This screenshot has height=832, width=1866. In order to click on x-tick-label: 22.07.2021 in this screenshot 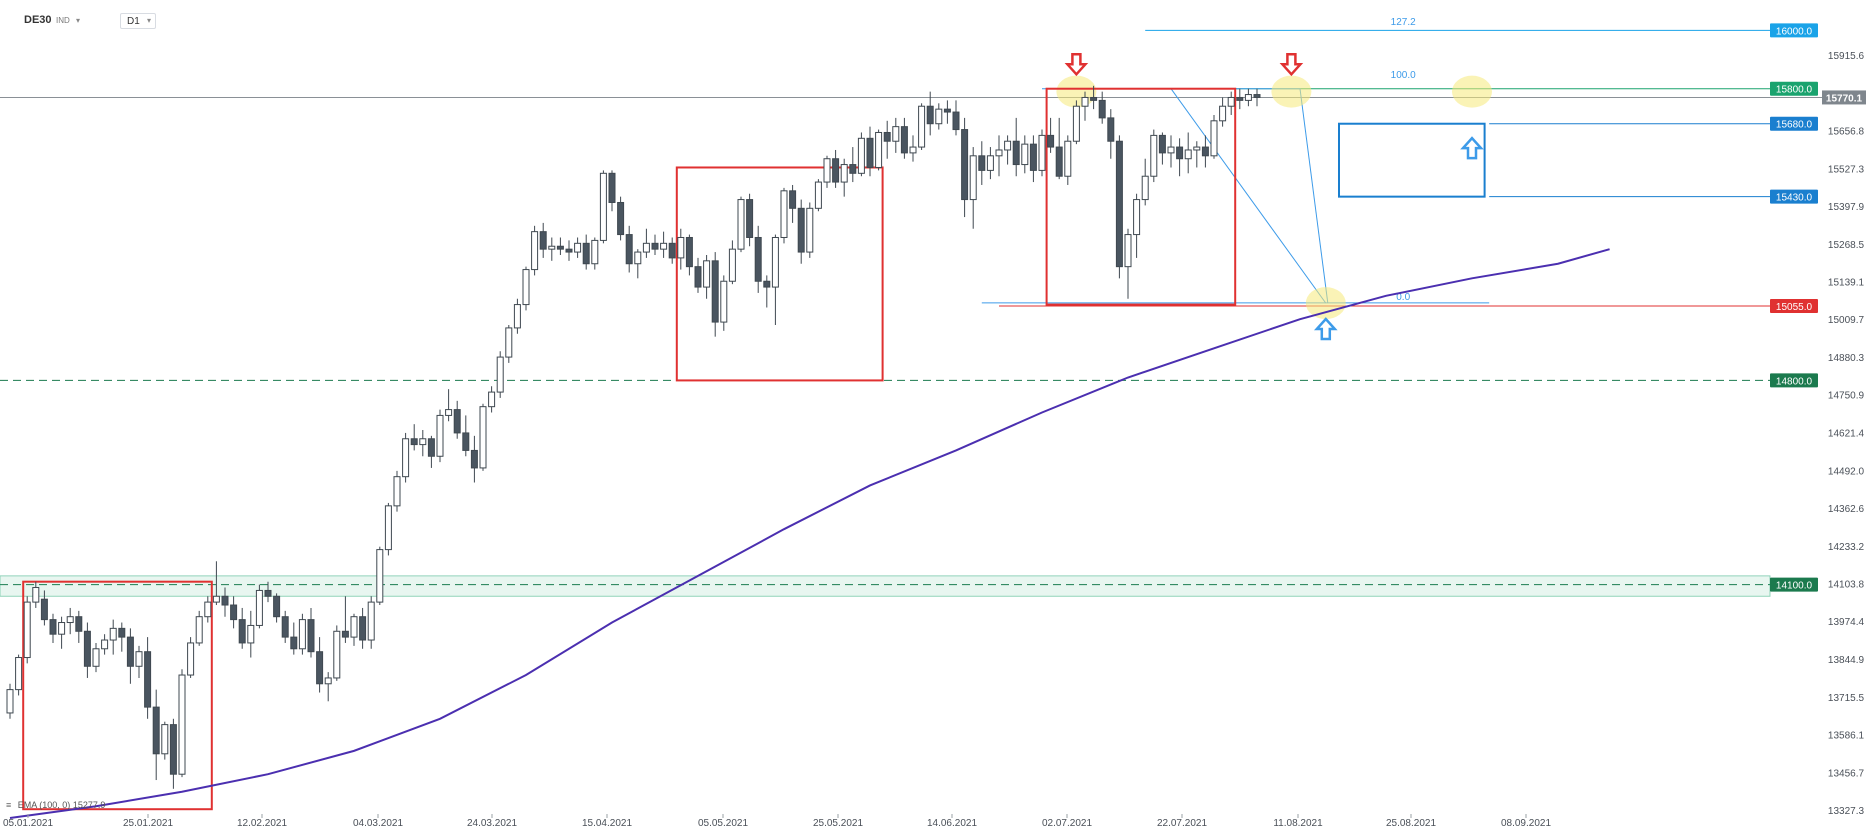, I will do `click(1182, 823)`.